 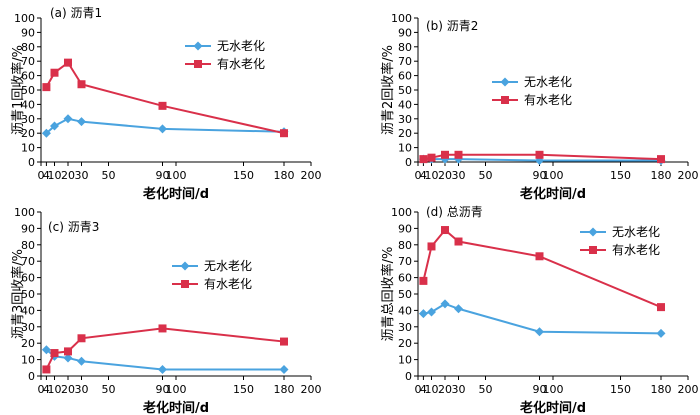 What do you see at coordinates (432, 175) in the screenshot?
I see `x-tick-label: 10` at bounding box center [432, 175].